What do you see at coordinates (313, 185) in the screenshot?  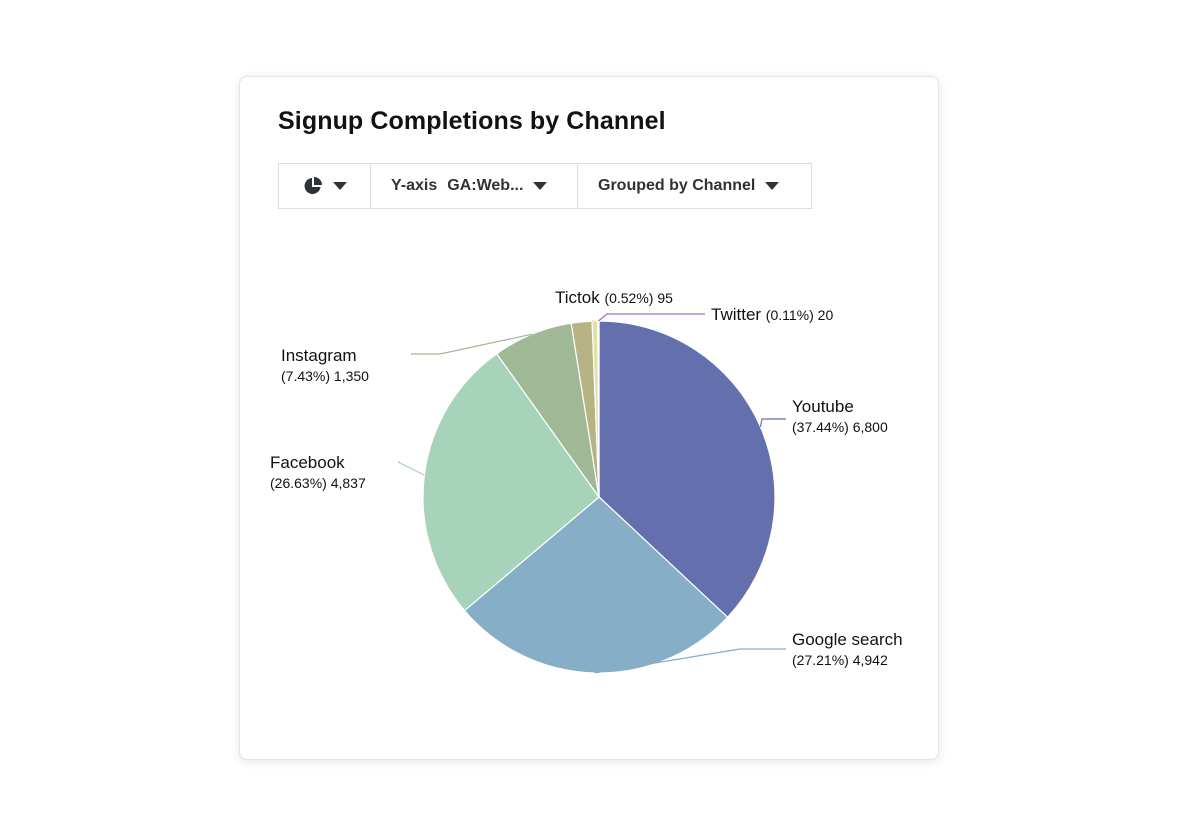 I see `pie-chart-icon` at bounding box center [313, 185].